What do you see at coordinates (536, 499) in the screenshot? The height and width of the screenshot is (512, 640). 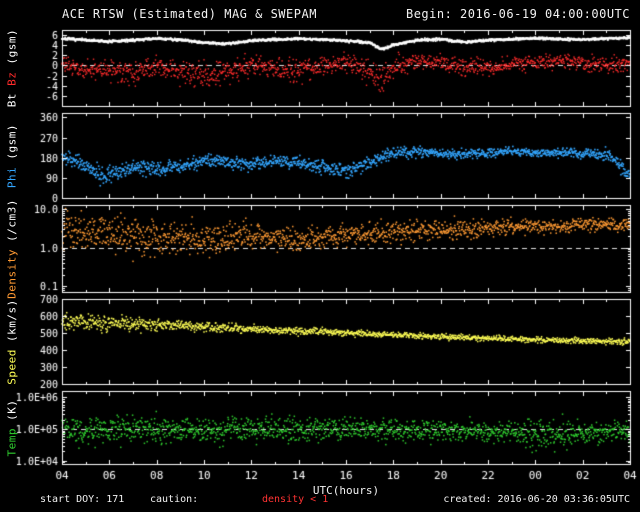 I see `created-timestamp: created: 2016-06-20 03:36:05UTC` at bounding box center [536, 499].